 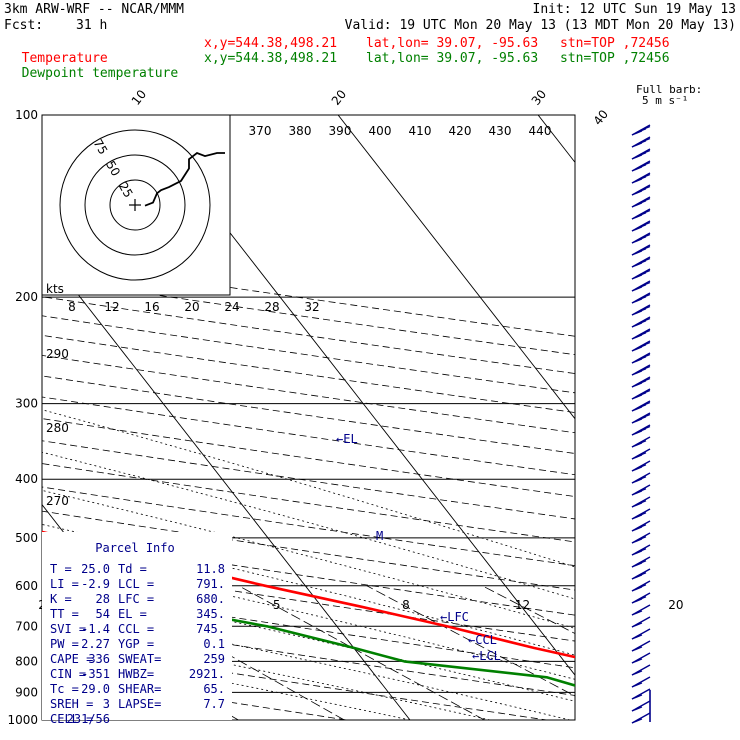 I want to click on hodograph-ring-label: 50, so click(x=113, y=168).